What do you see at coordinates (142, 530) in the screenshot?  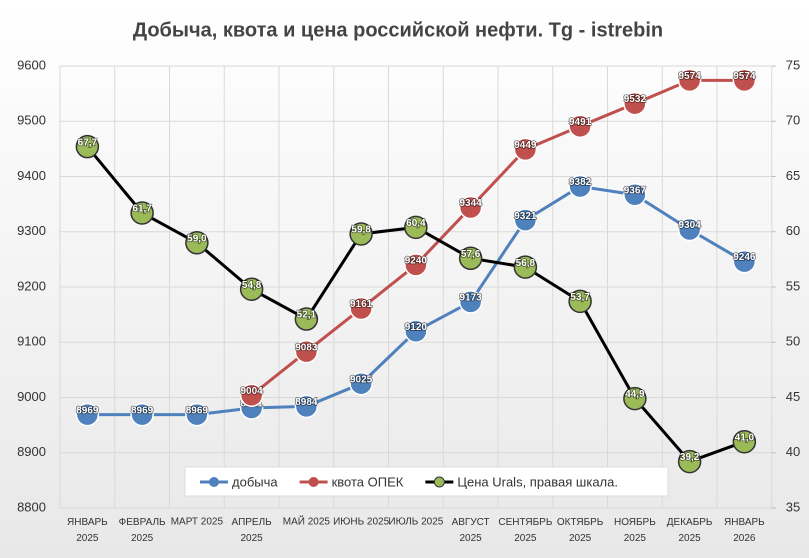 I see `x-tick-label: ФЕВРАЛЬ 2025` at bounding box center [142, 530].